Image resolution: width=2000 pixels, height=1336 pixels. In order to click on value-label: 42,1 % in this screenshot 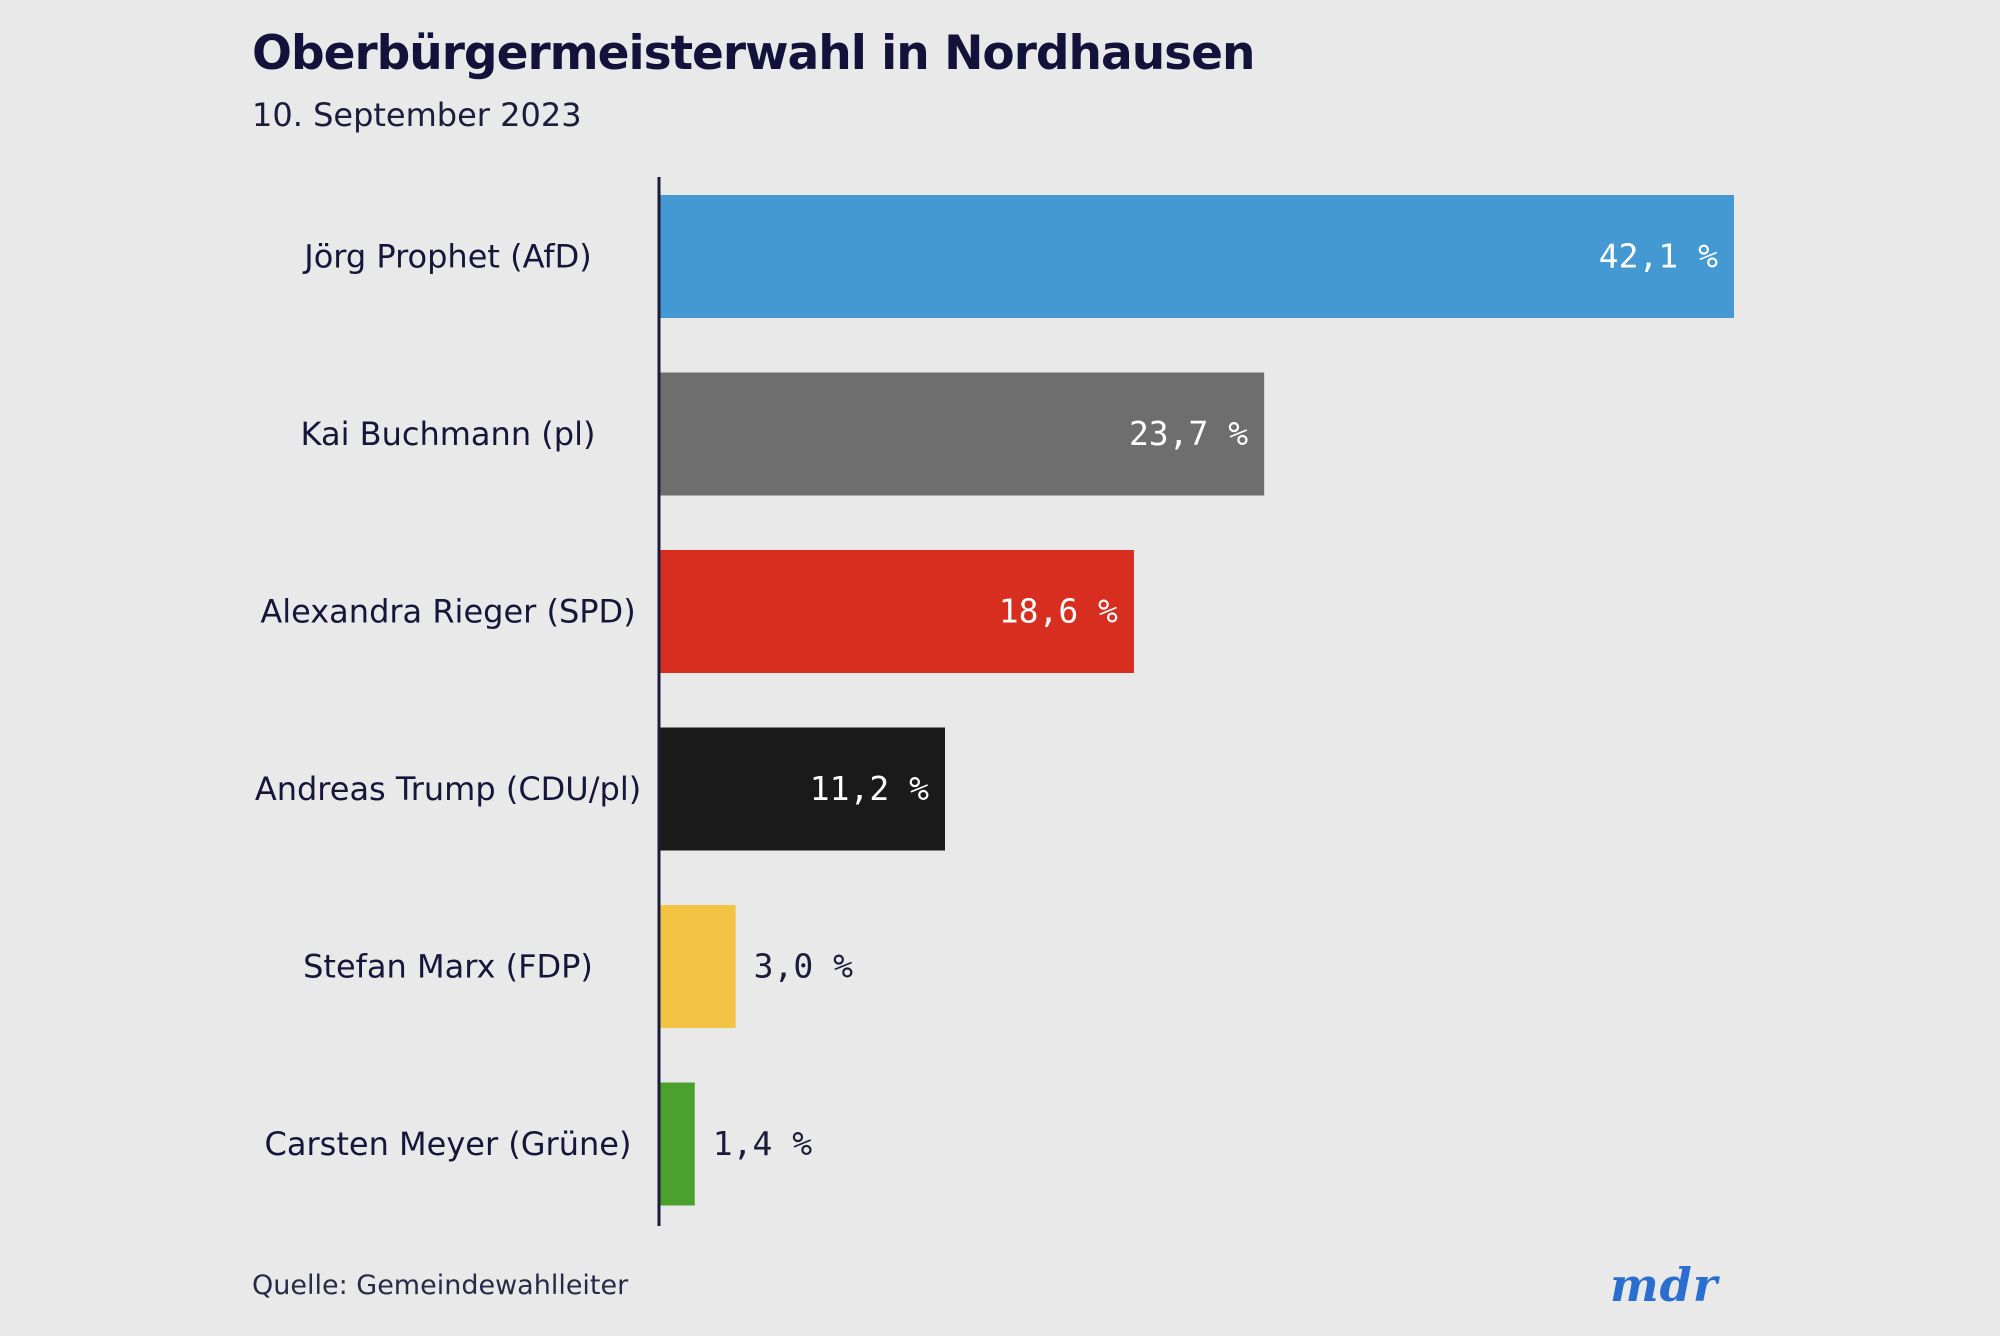, I will do `click(1658, 256)`.